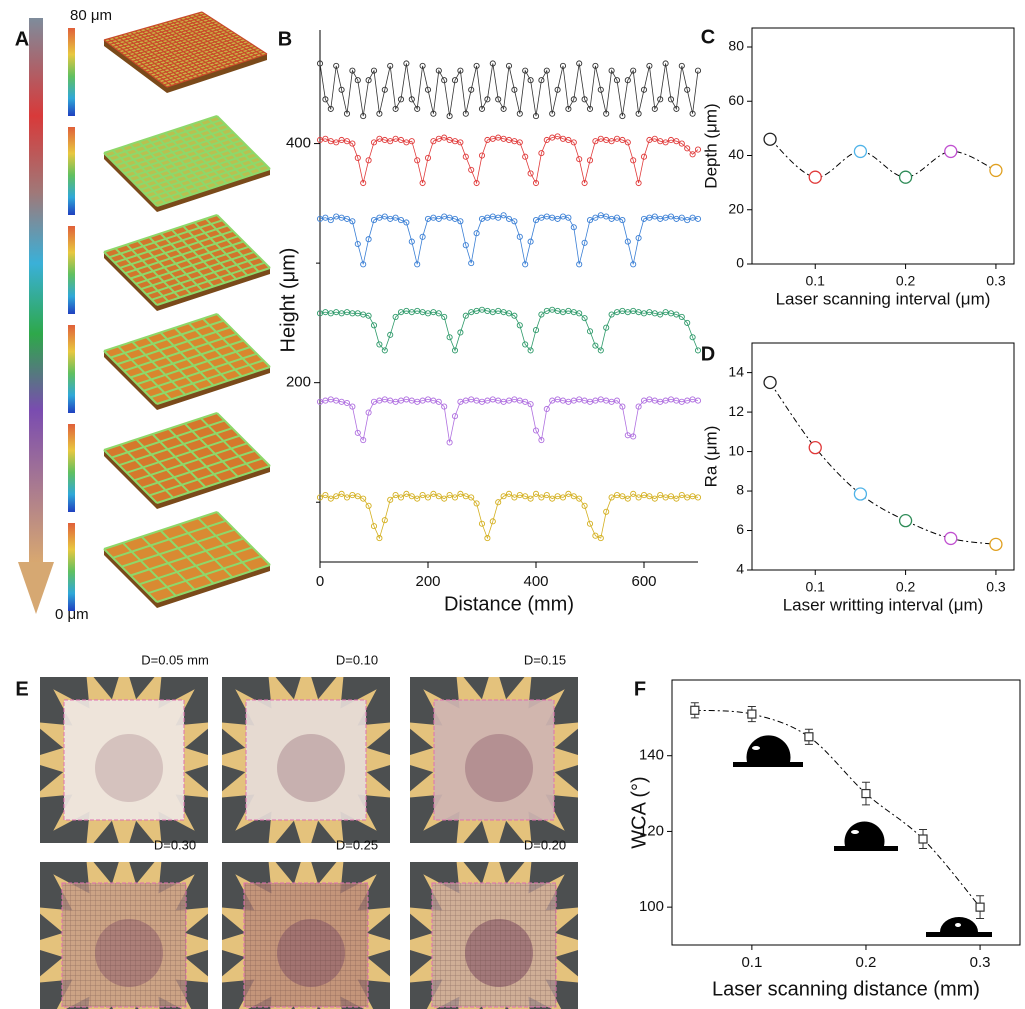  Describe the element at coordinates (736, 100) in the screenshot. I see `y-tick-label: 60` at that location.